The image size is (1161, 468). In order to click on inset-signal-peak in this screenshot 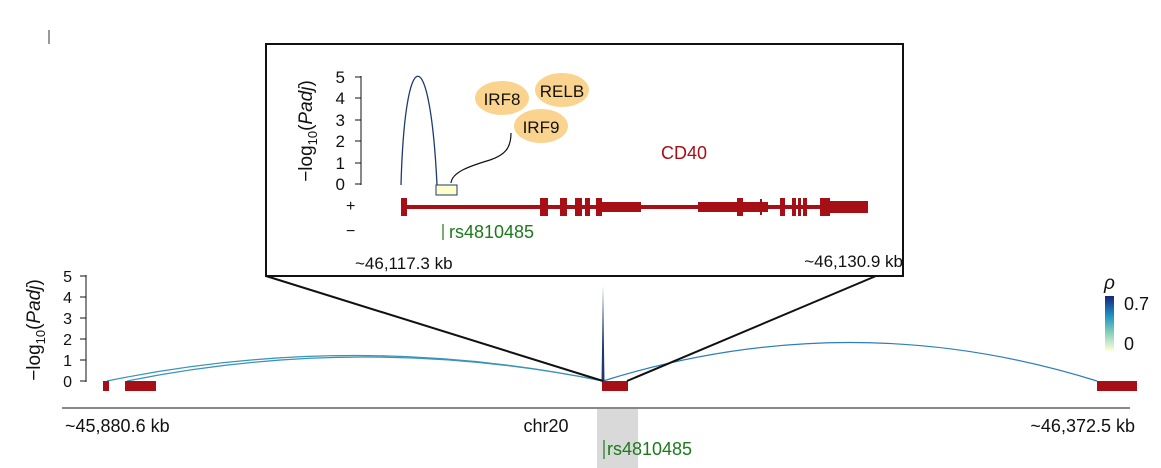, I will do `click(419, 130)`.